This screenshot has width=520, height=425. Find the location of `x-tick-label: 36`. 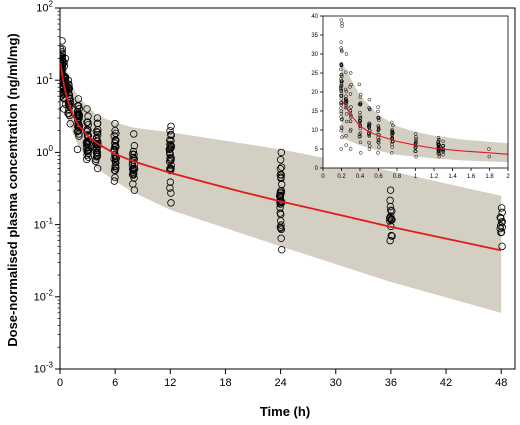

x-tick-label: 36 is located at coordinates (391, 383).